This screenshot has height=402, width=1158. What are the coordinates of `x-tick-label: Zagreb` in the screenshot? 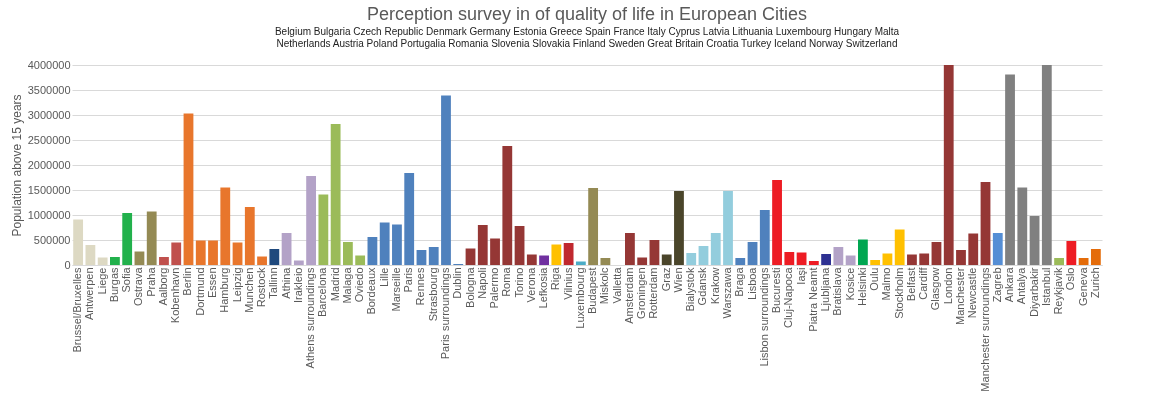 It's located at (996, 285).